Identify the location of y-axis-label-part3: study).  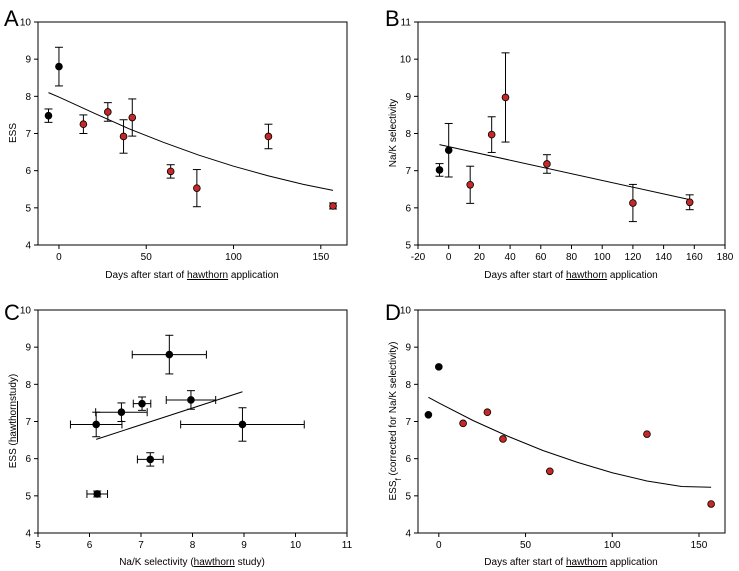
(13, 387).